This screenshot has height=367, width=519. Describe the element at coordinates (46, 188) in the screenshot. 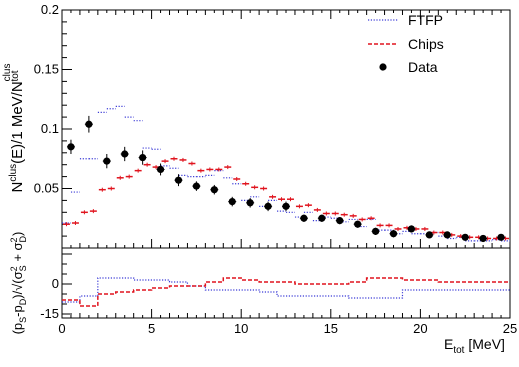

I see `y-tick-label: 0.05` at that location.